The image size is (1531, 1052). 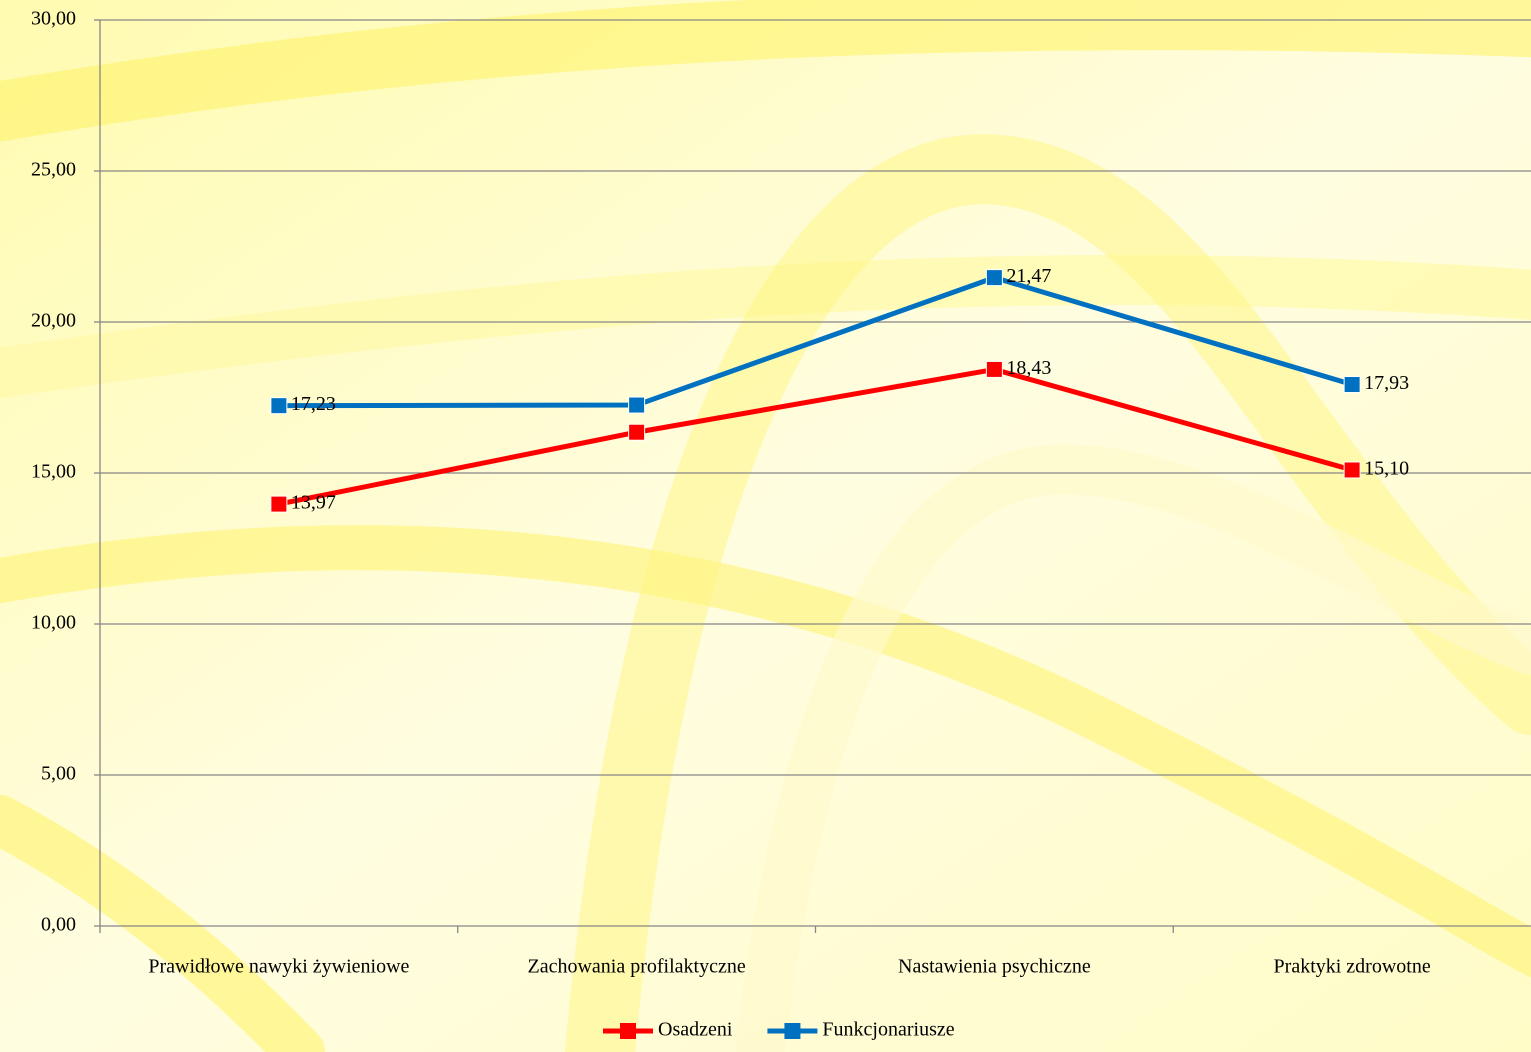 I want to click on y-tick-label: 25,00, so click(x=53, y=170).